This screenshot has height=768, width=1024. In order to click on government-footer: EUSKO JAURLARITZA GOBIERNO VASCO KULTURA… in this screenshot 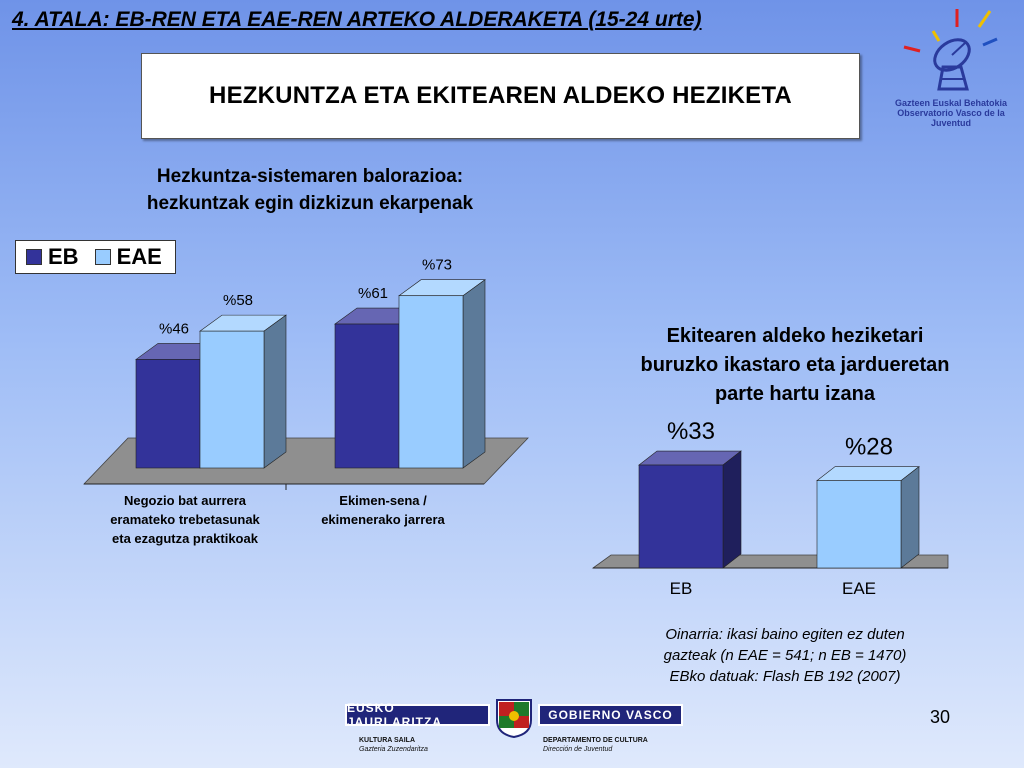, I will do `click(514, 732)`.